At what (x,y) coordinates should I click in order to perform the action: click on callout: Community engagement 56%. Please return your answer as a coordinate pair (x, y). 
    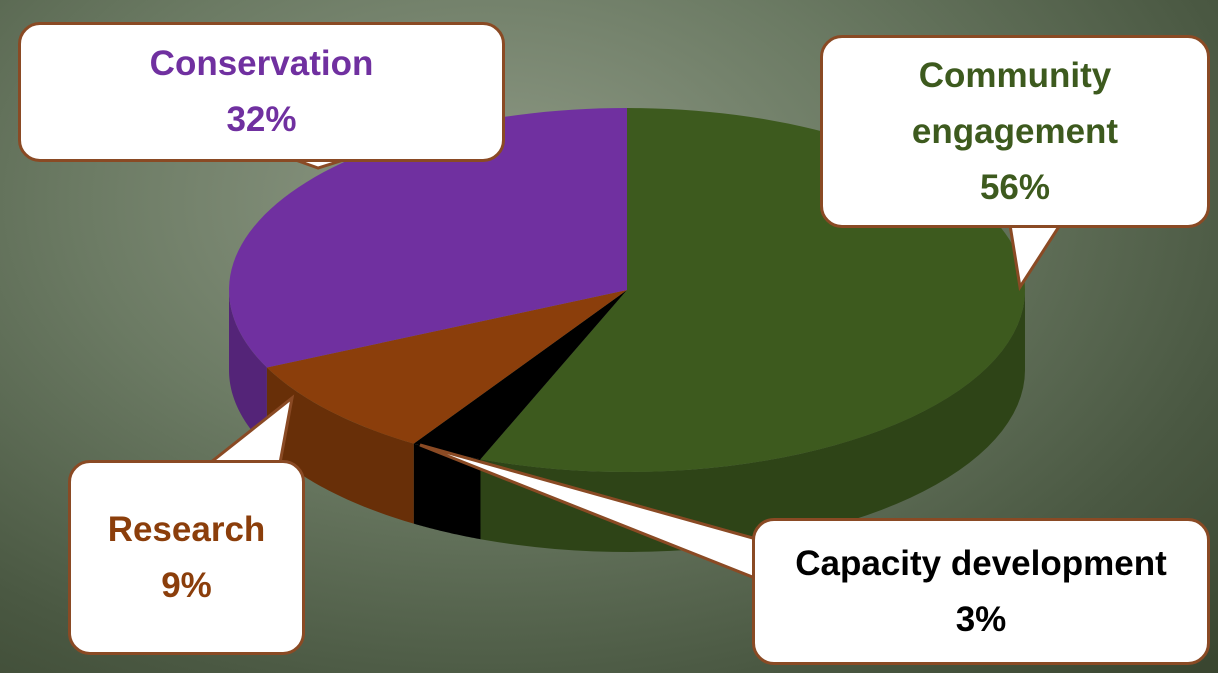
    Looking at the image, I should click on (1015, 131).